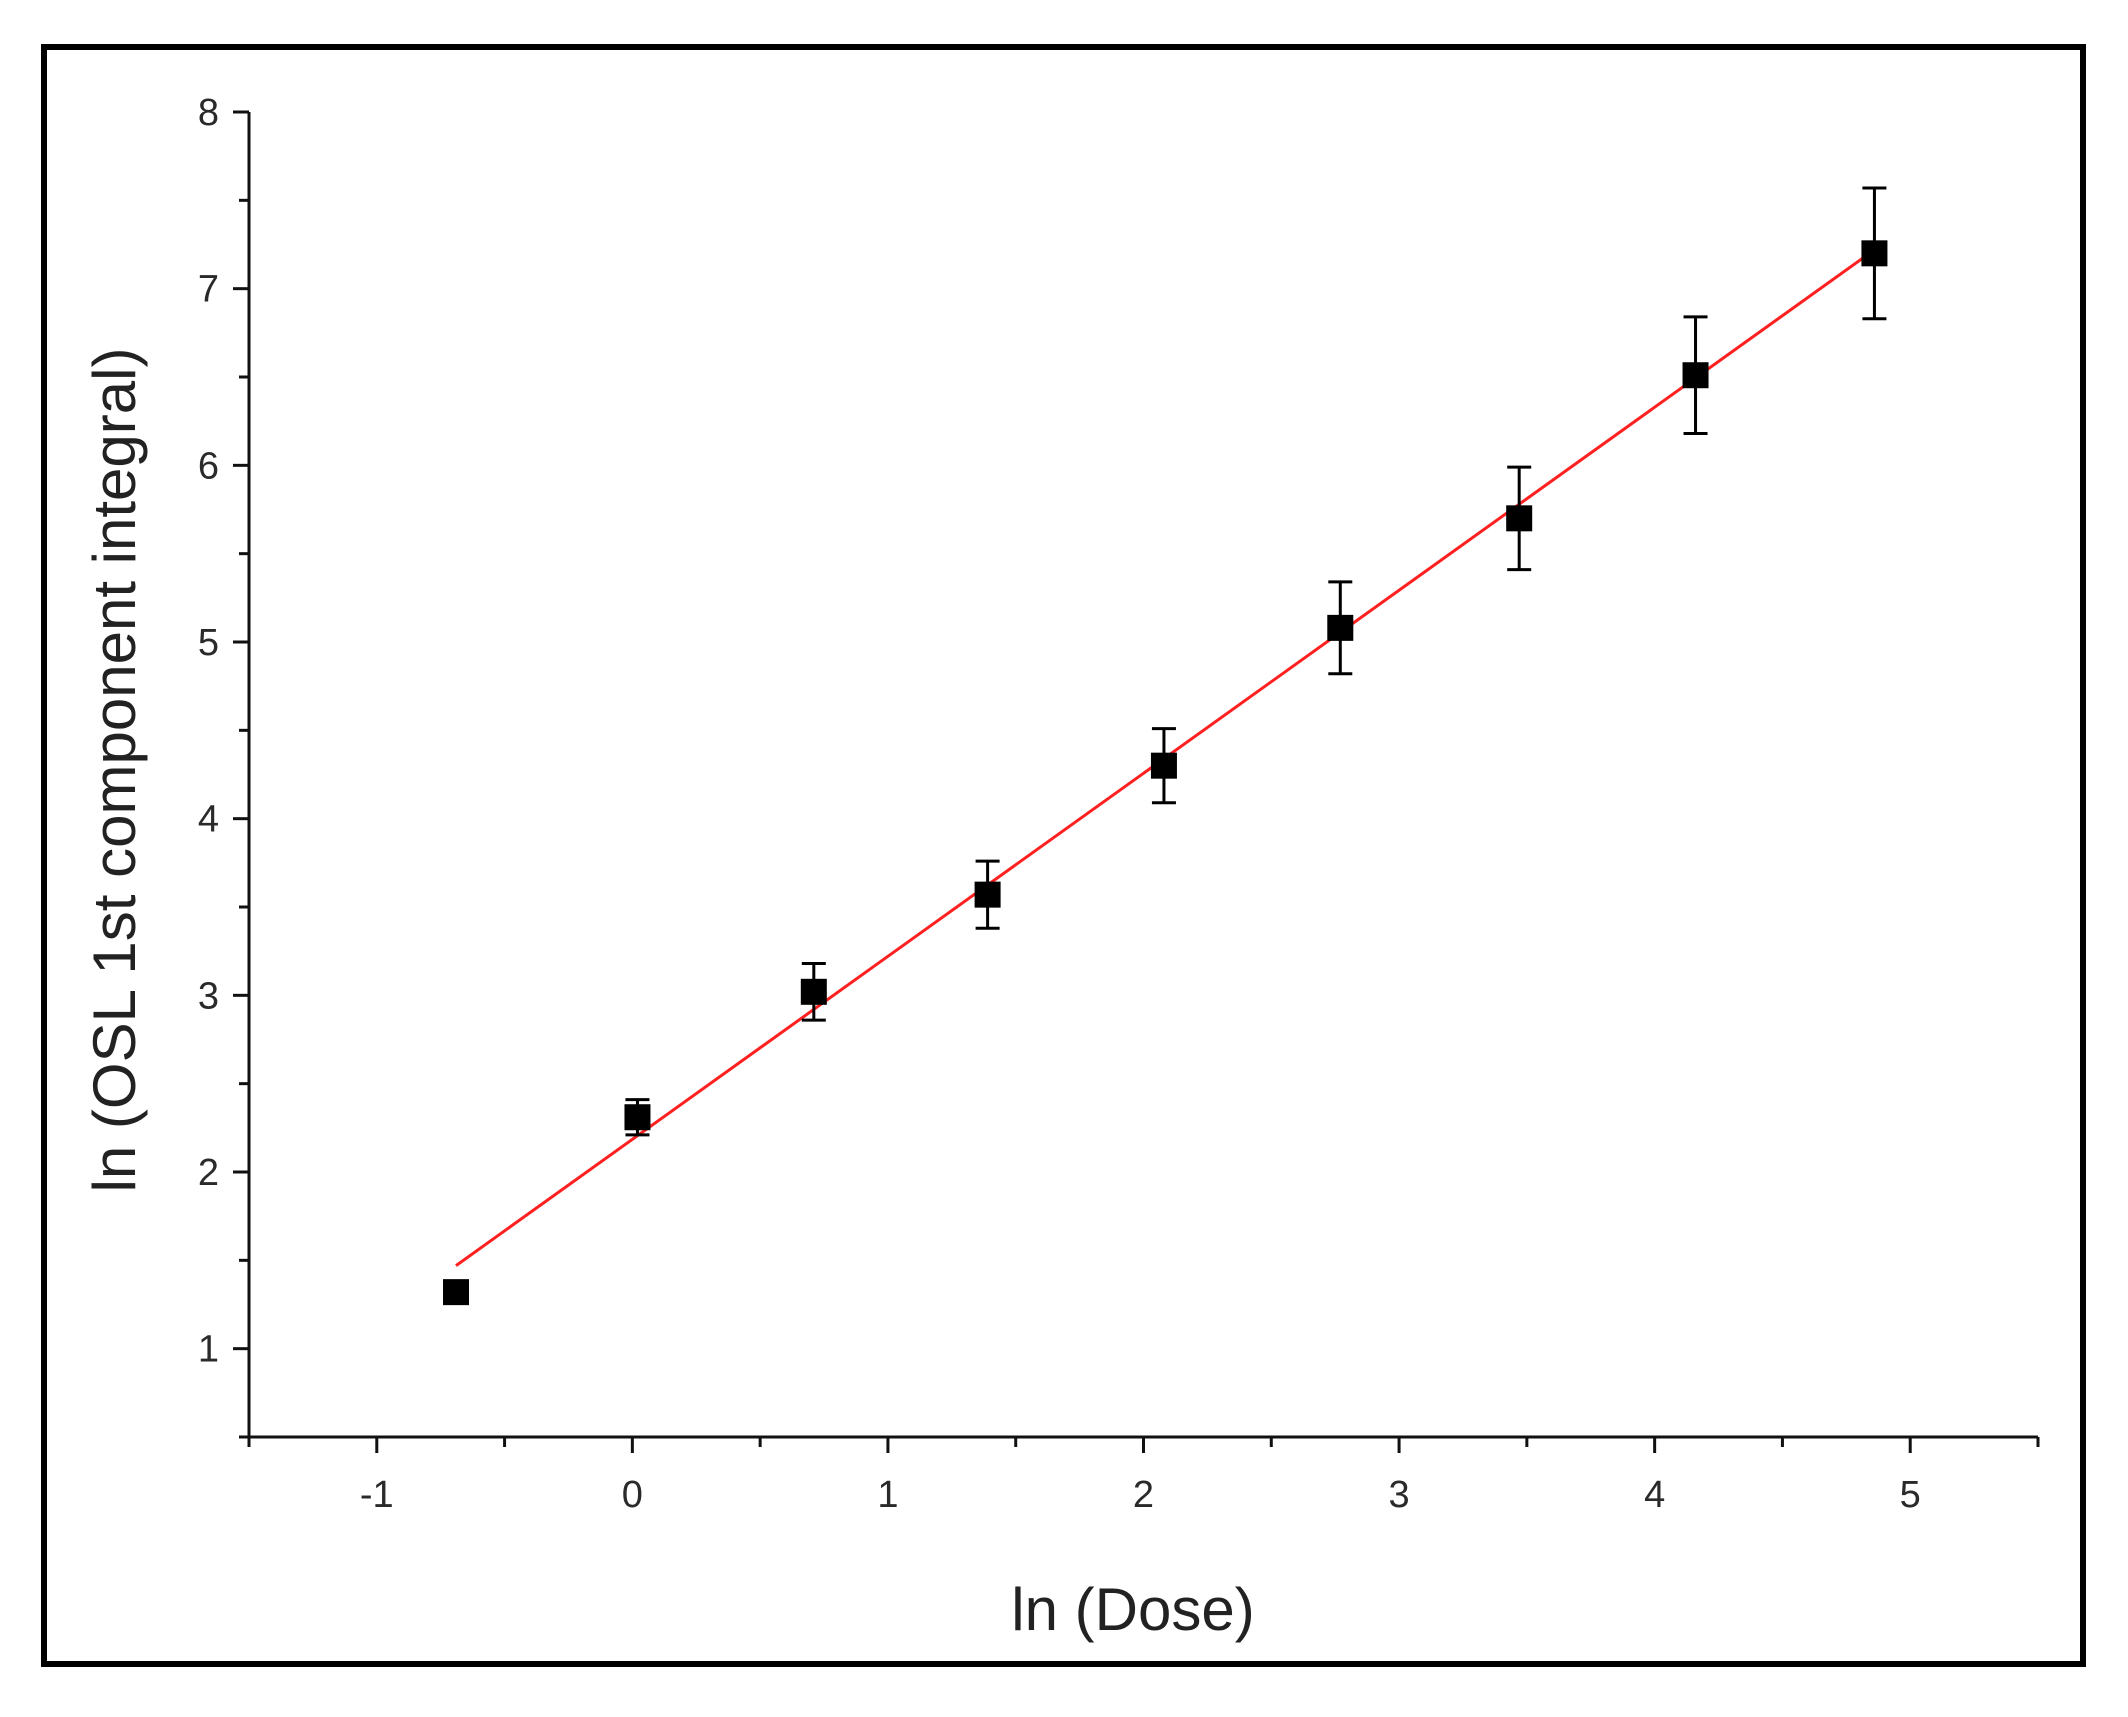 The height and width of the screenshot is (1717, 2128). Describe the element at coordinates (208, 996) in the screenshot. I see `y-tick-label: 3` at that location.